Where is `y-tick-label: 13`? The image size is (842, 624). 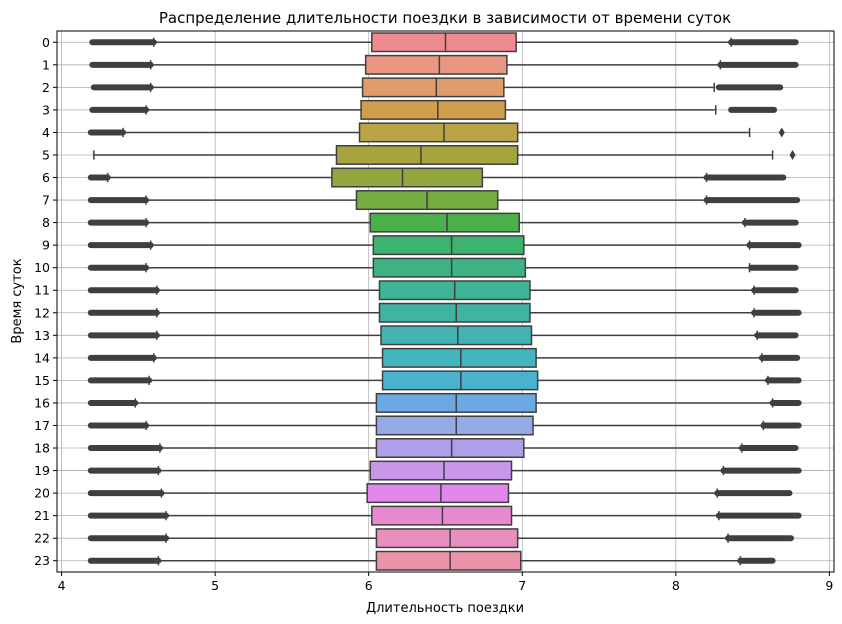
y-tick-label: 13 is located at coordinates (42, 335).